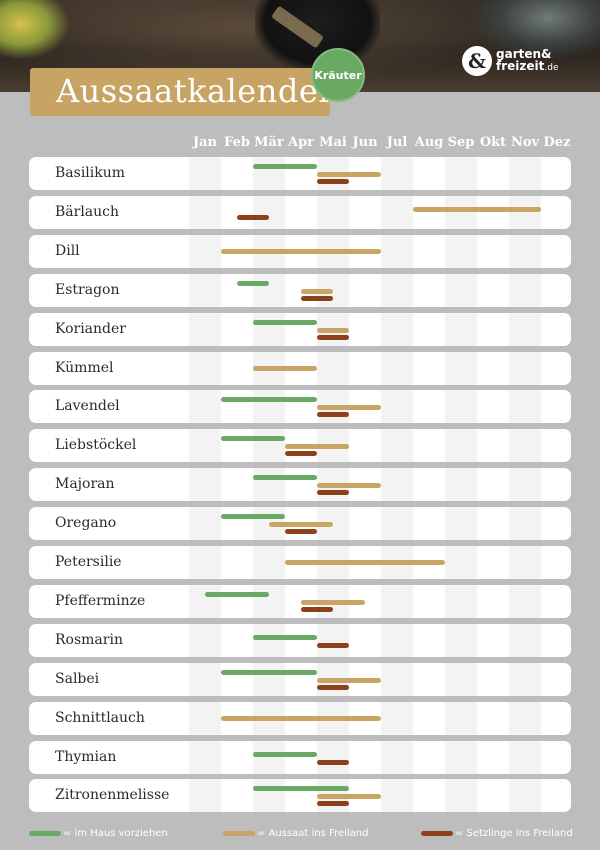 Image resolution: width=600 pixels, height=850 pixels. I want to click on plant-row: Majoran, so click(300, 485).